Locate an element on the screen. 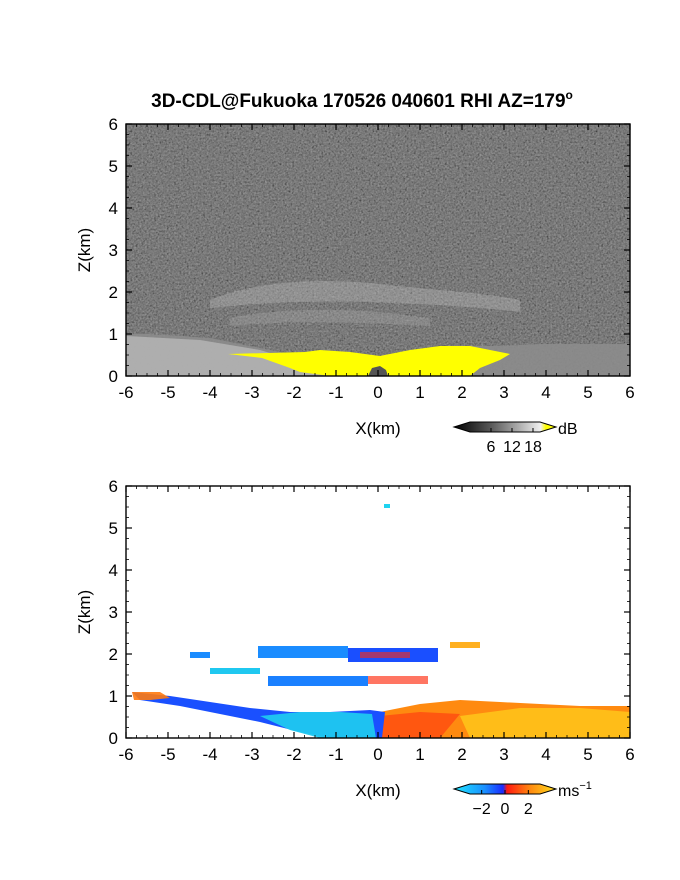 The image size is (680, 880). velocity-ytick-label: 2 is located at coordinates (113, 654).